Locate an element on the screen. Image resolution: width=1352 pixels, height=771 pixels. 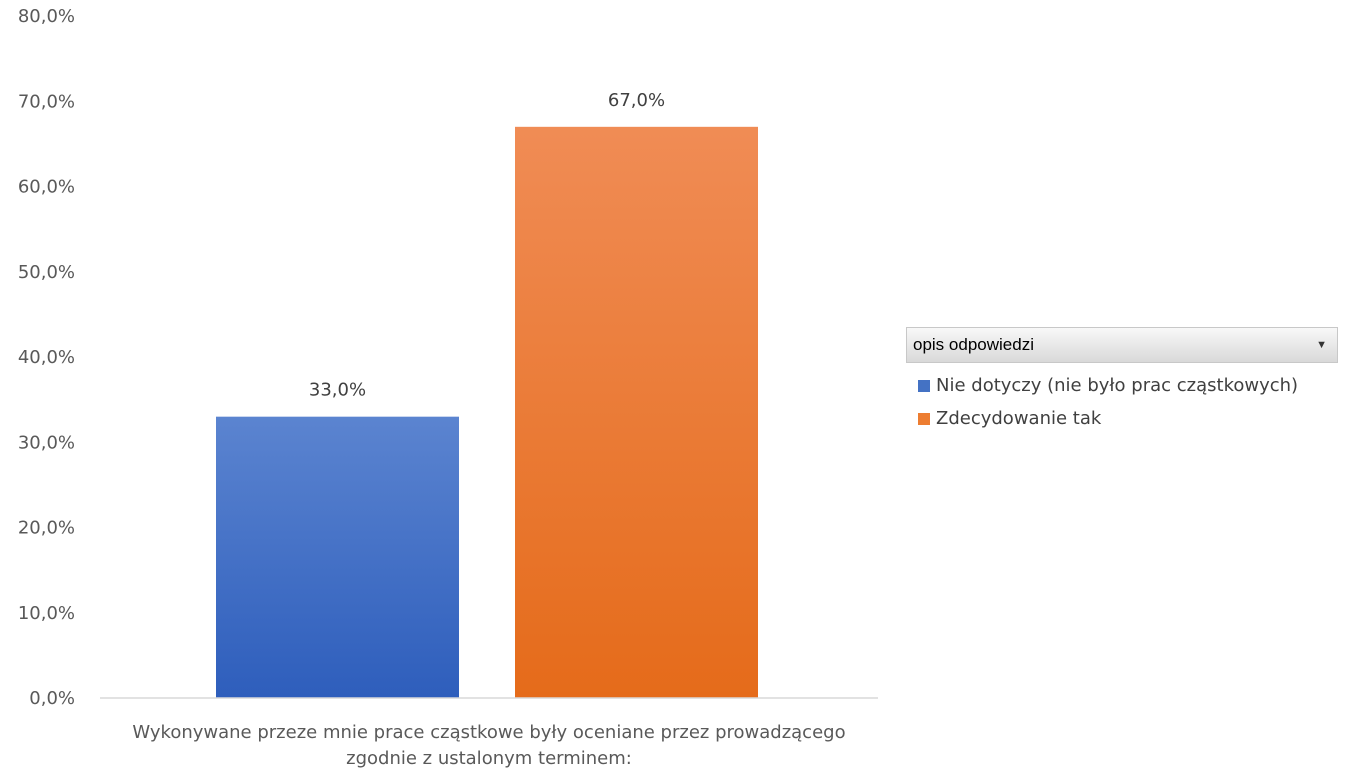
legend-title: opis odpowiedzi is located at coordinates (973, 344).